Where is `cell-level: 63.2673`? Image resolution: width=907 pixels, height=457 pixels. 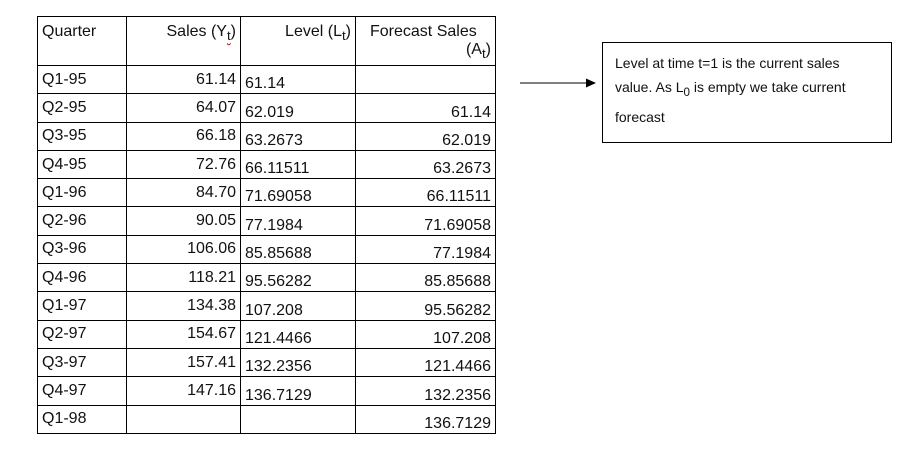
cell-level: 63.2673 is located at coordinates (298, 136).